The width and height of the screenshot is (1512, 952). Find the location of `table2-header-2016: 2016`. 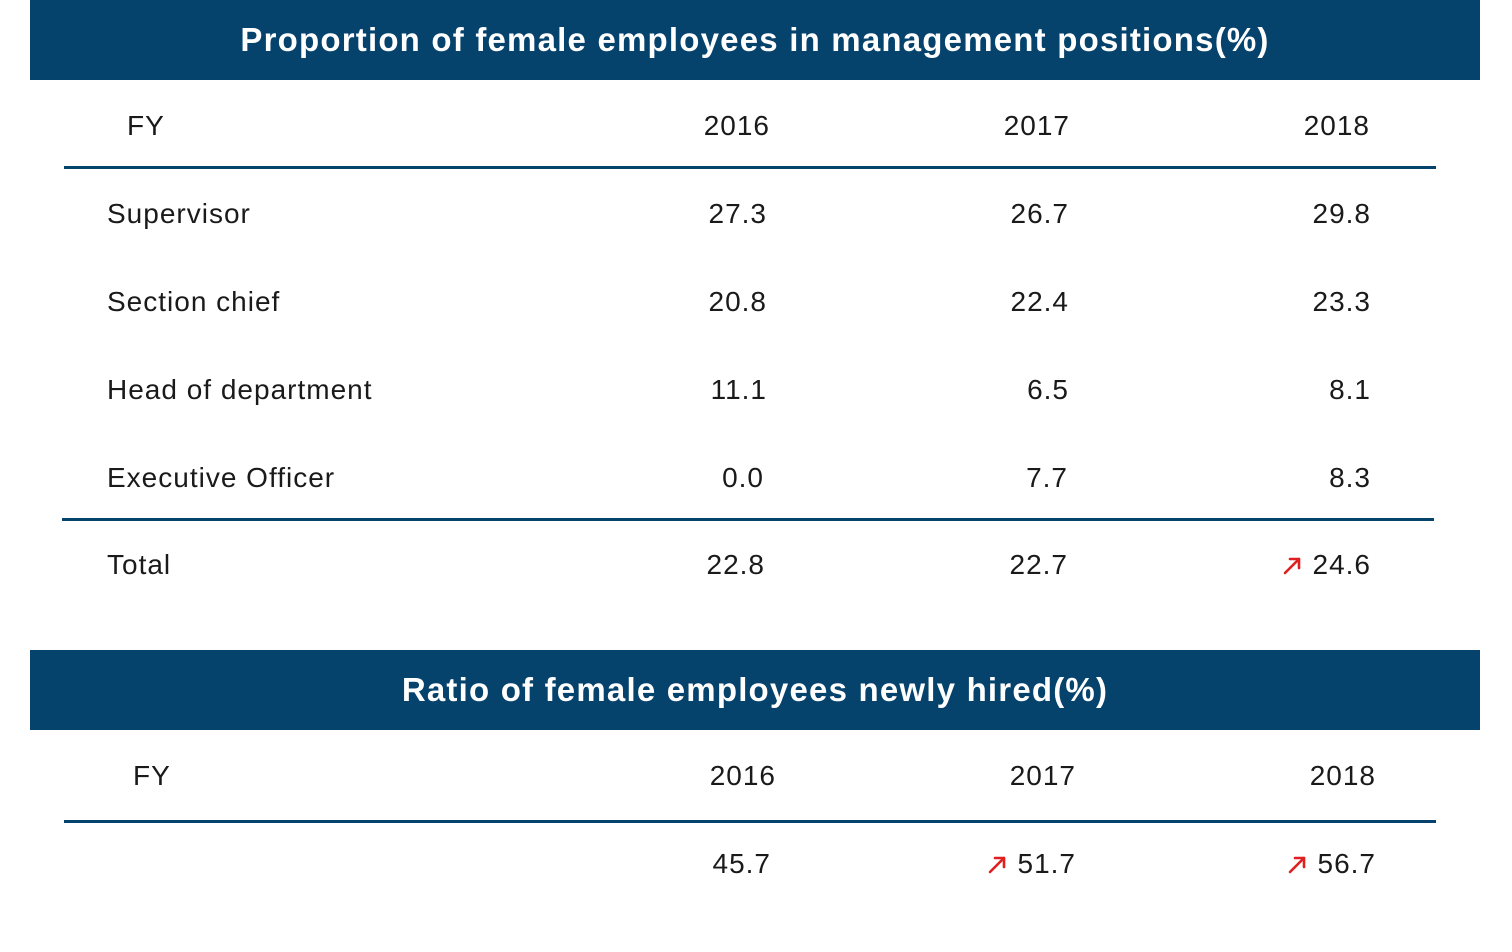

table2-header-2016: 2016 is located at coordinates (742, 775).